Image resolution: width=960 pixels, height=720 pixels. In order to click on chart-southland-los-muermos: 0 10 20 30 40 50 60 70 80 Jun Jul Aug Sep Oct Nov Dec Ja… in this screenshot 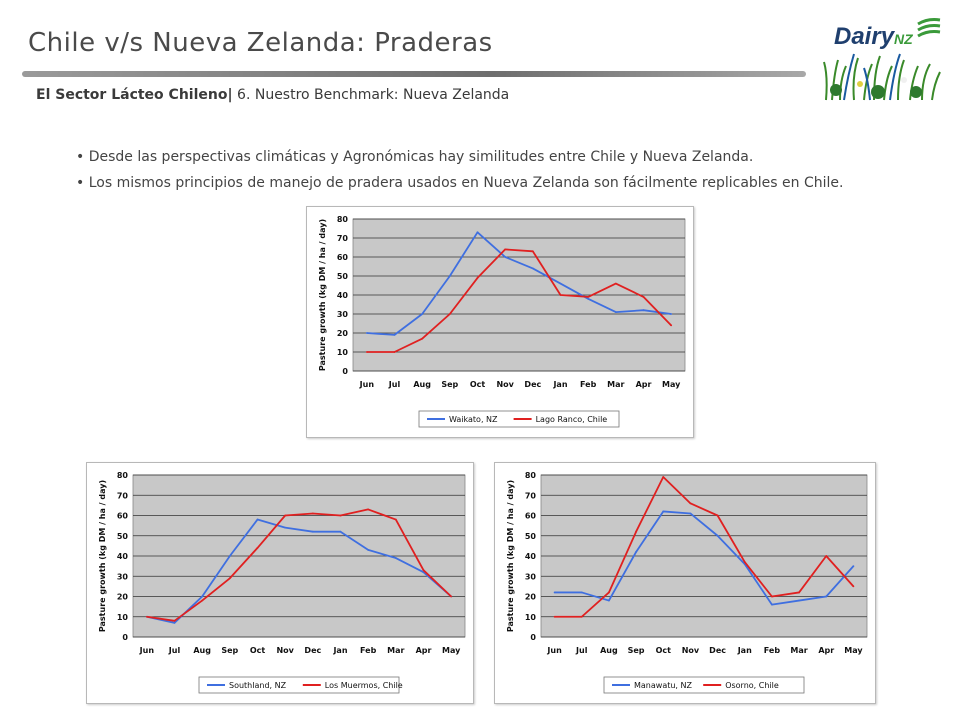, I will do `click(280, 583)`.